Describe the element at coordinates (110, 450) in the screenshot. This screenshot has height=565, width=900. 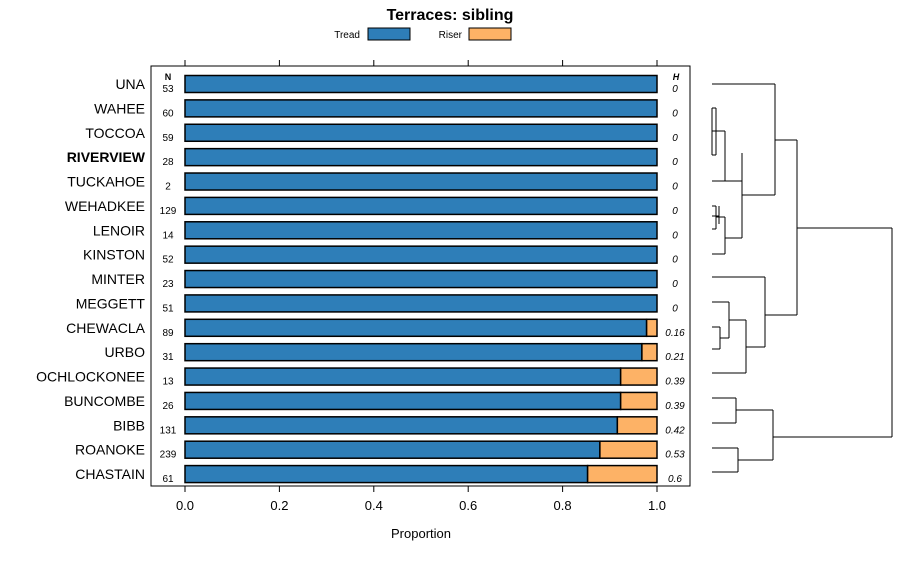
I see `category-label: ROANOKE` at that location.